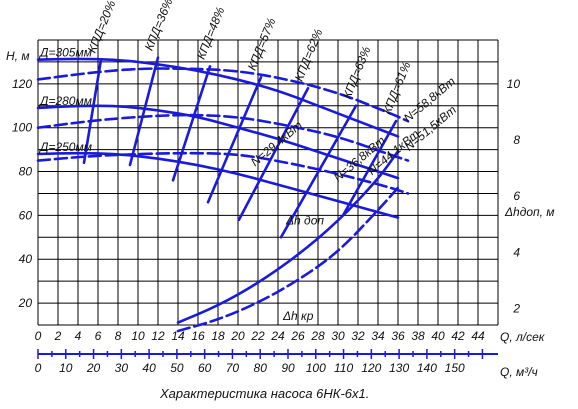 This screenshot has width=578, height=409. Describe the element at coordinates (277, 336) in the screenshot. I see `x-tick-label: 24` at that location.